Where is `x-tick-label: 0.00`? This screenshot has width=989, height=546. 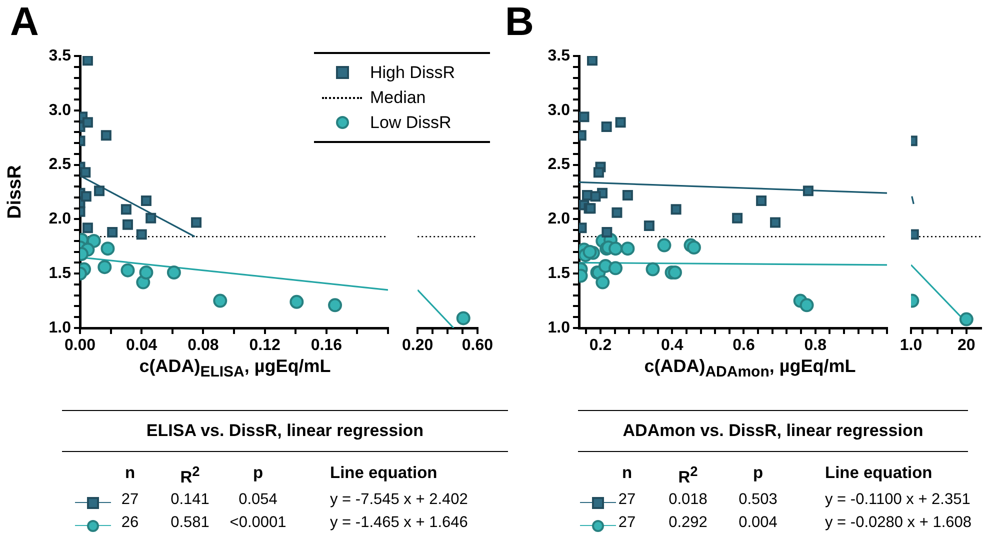
x-tick-label: 0.00 is located at coordinates (80, 345).